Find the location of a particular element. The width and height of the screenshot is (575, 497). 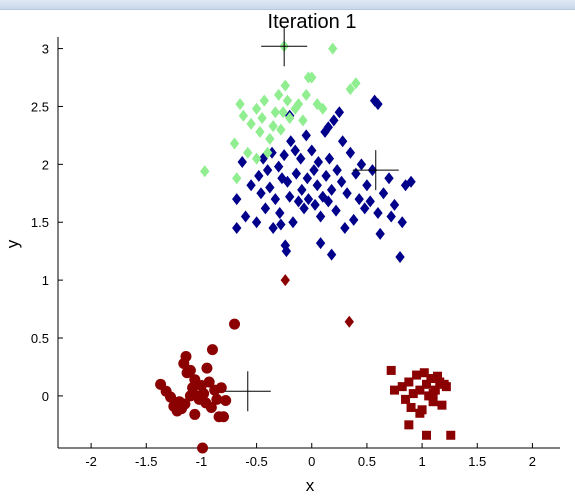

y-tick-label: 1.5 is located at coordinates (40, 222).